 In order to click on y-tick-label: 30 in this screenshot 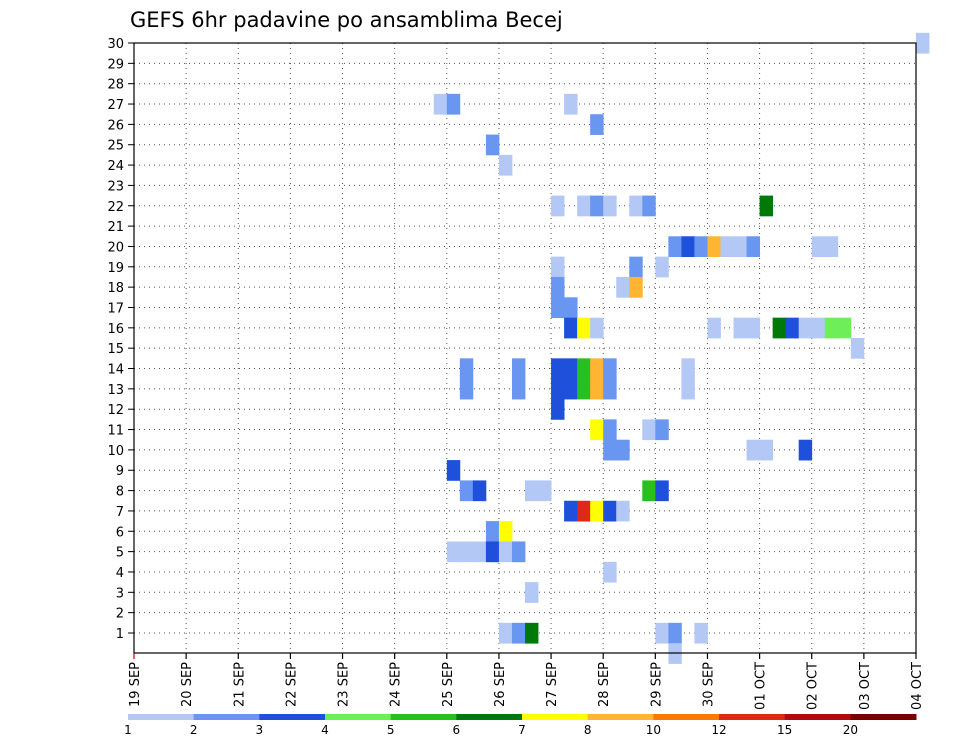, I will do `click(115, 44)`.